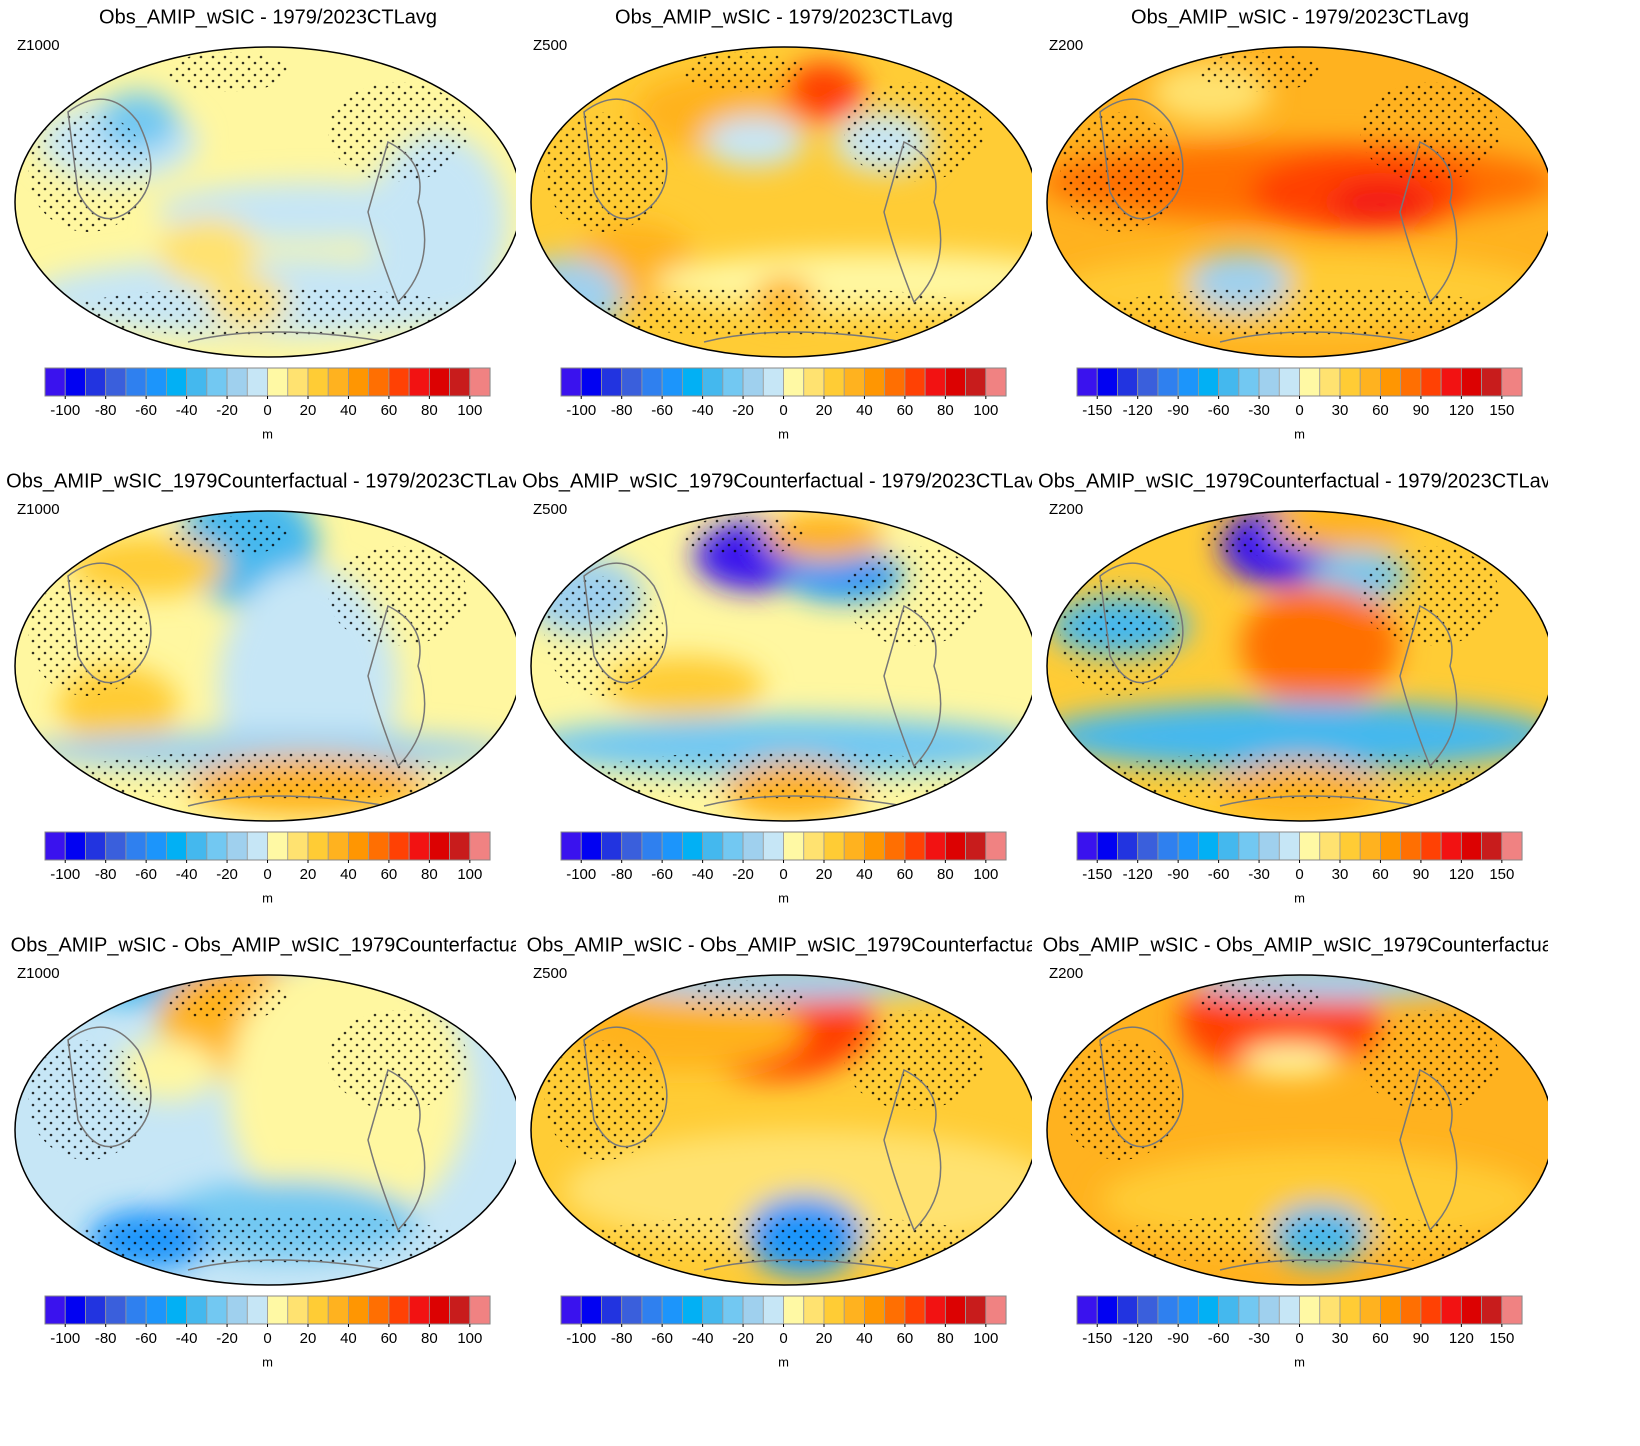 The image size is (1640, 1446). I want to click on colorbar-tick-label: 30, so click(1340, 410).